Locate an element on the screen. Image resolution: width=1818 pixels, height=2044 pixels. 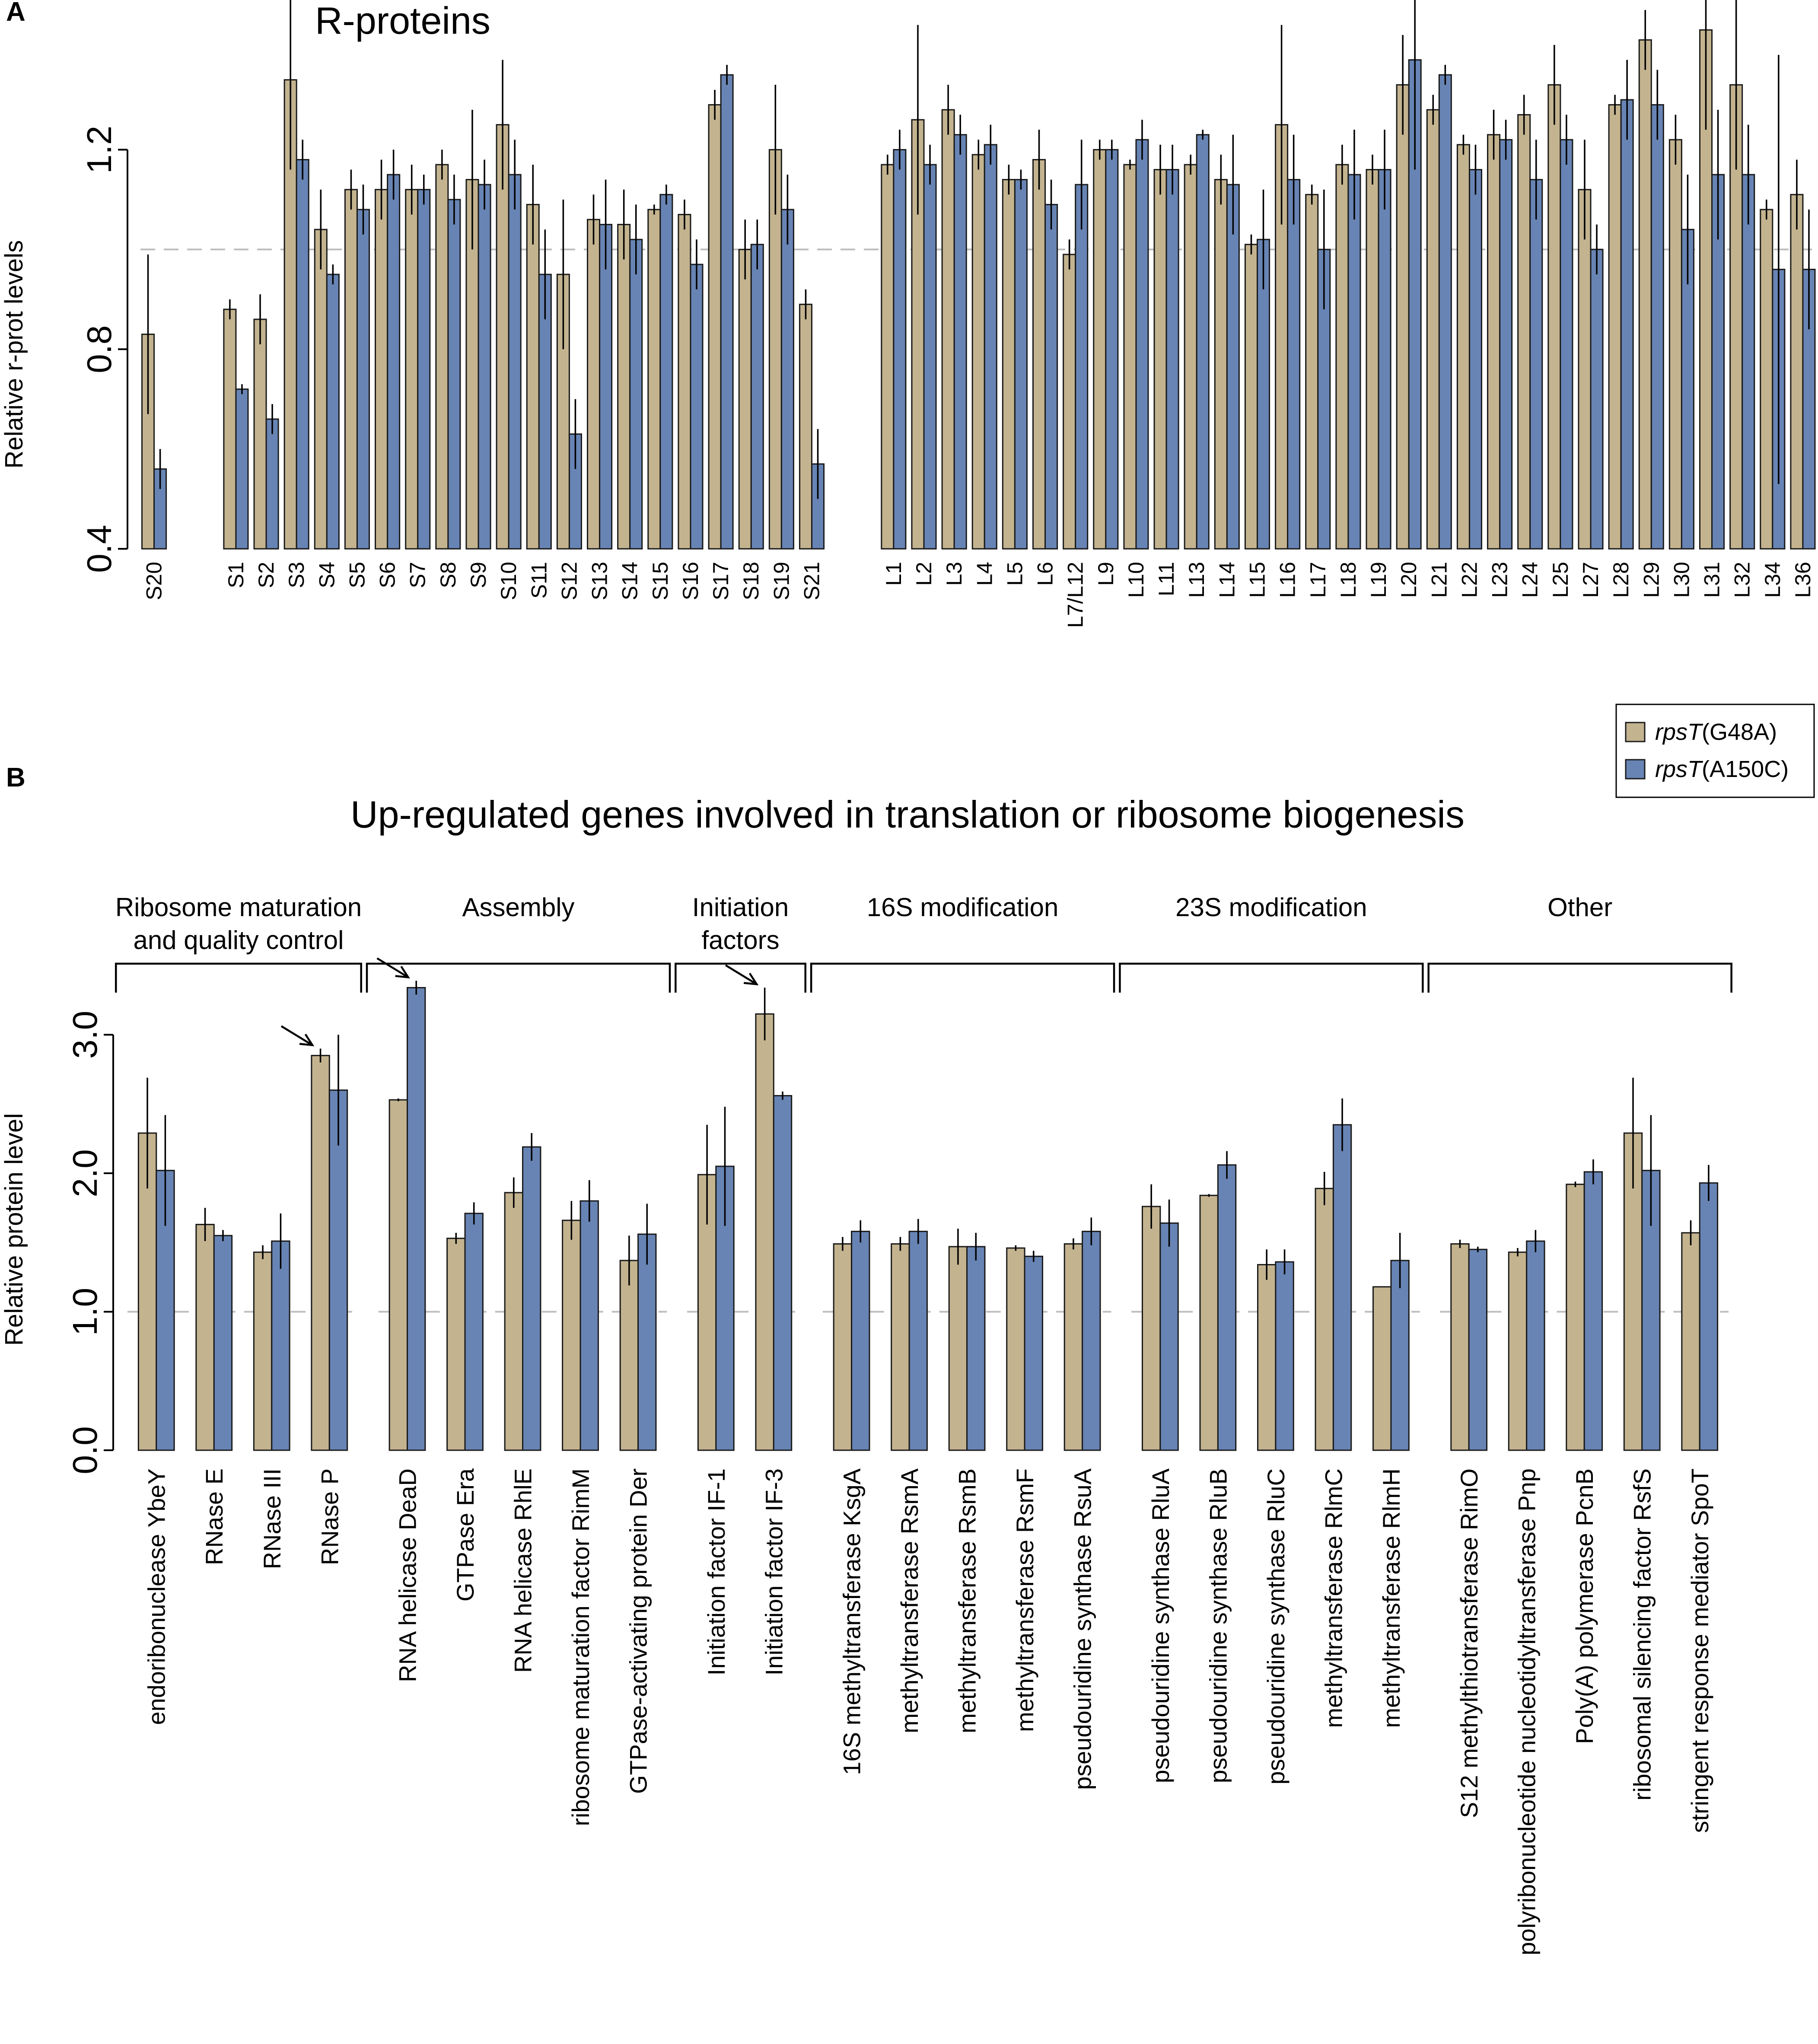
bar-group-polyribonucleotide-nucleotidyltransferase-pnp is located at coordinates (1526, 1340).